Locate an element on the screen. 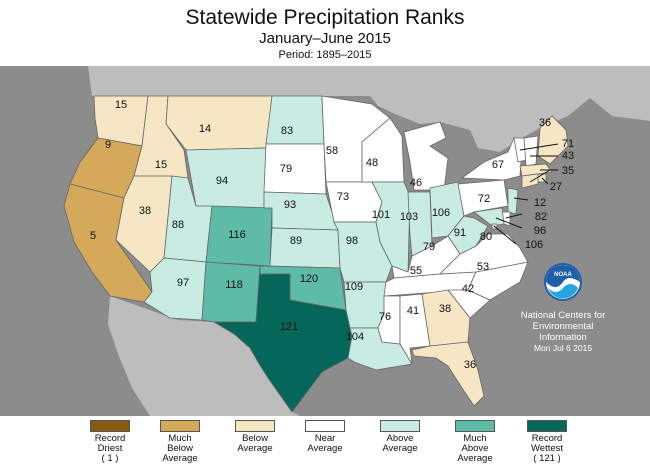  state-nm is located at coordinates (231, 292).